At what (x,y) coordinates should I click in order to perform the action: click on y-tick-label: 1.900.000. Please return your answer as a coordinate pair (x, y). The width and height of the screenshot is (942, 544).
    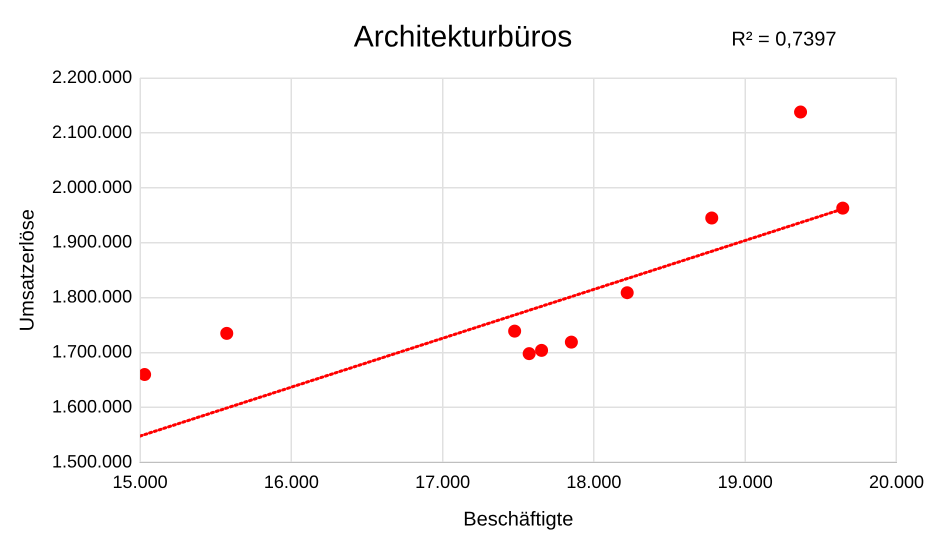
    Looking at the image, I should click on (92, 242).